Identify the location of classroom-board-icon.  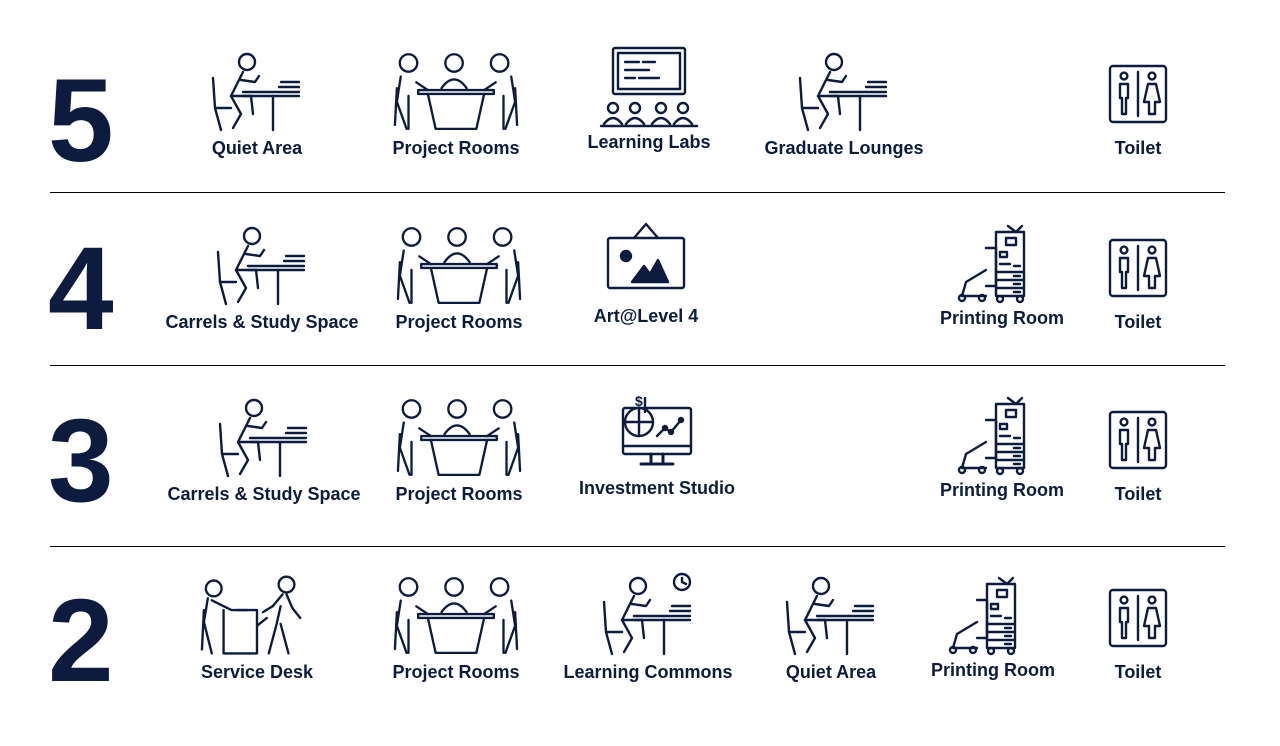
(649, 87).